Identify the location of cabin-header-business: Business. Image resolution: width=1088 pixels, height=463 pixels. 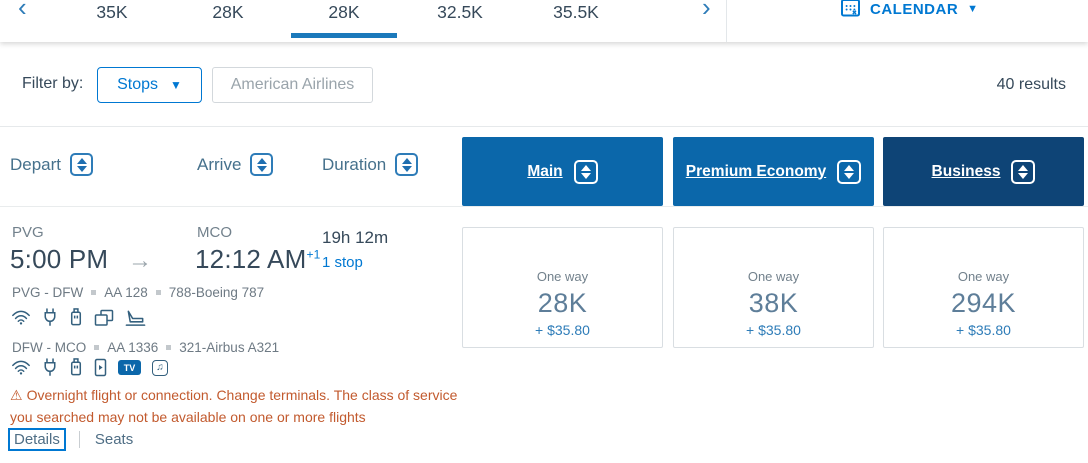
(983, 171).